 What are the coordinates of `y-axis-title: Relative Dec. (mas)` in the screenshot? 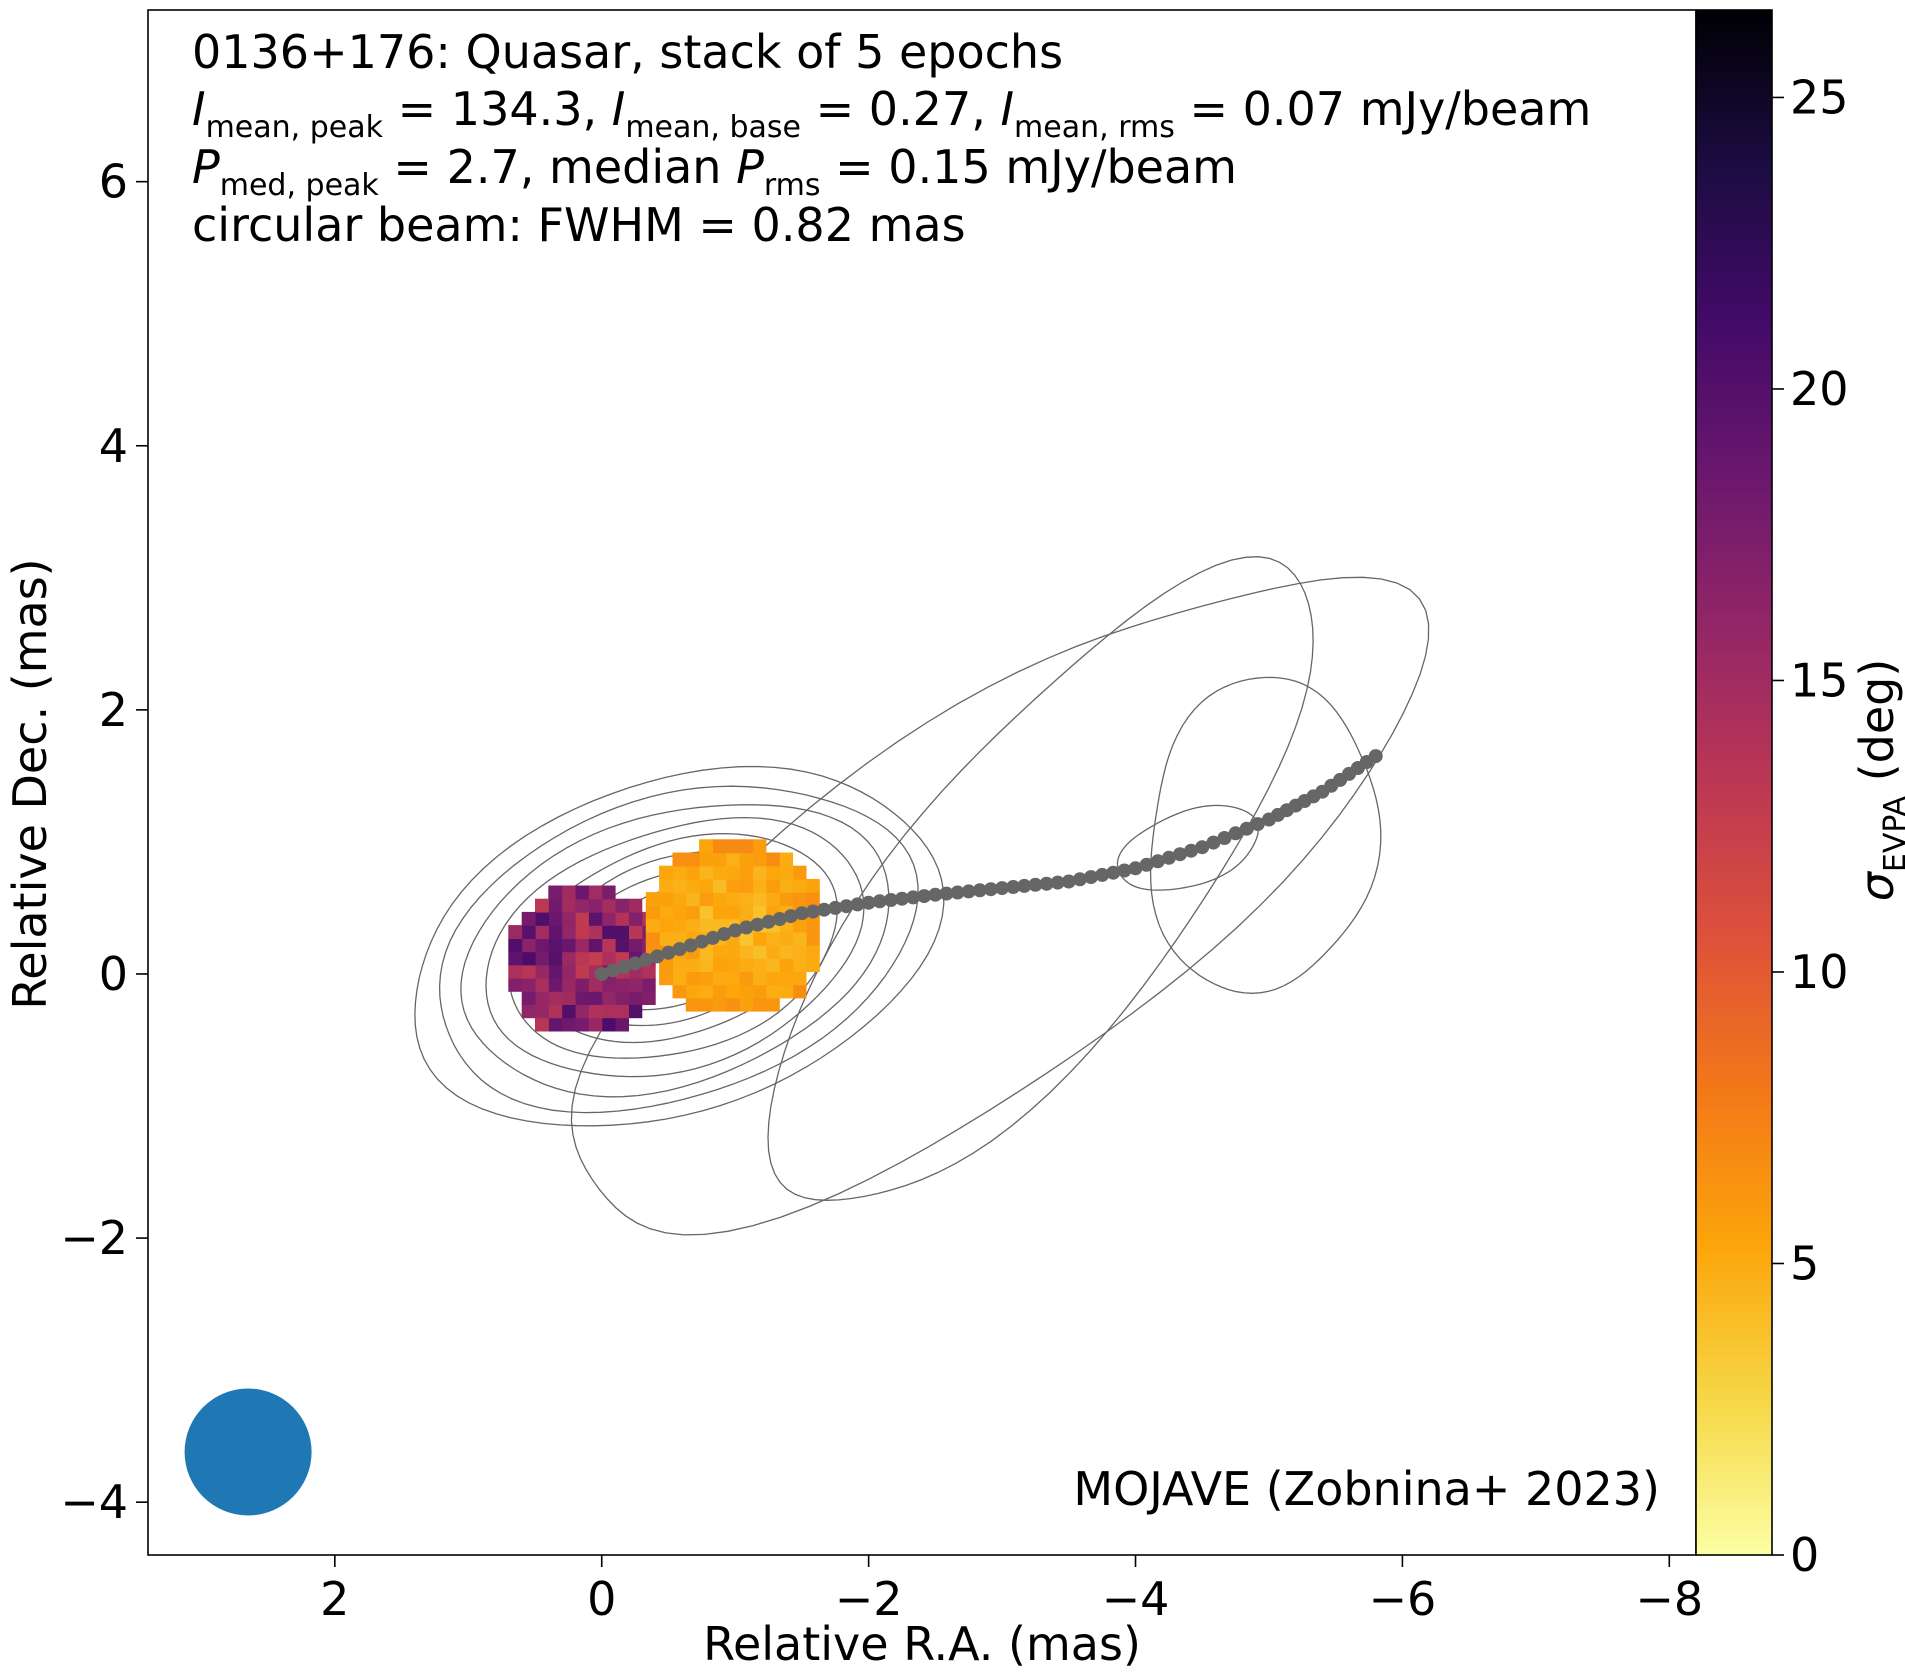 It's located at (30, 783).